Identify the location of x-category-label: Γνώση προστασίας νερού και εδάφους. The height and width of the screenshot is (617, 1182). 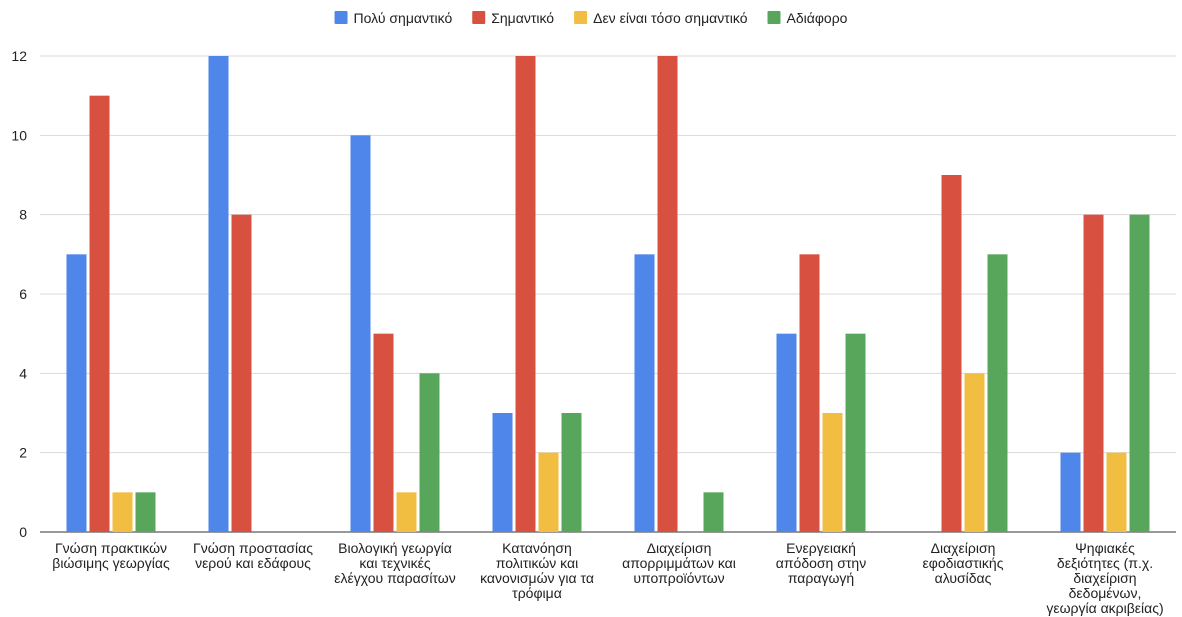
(253, 555).